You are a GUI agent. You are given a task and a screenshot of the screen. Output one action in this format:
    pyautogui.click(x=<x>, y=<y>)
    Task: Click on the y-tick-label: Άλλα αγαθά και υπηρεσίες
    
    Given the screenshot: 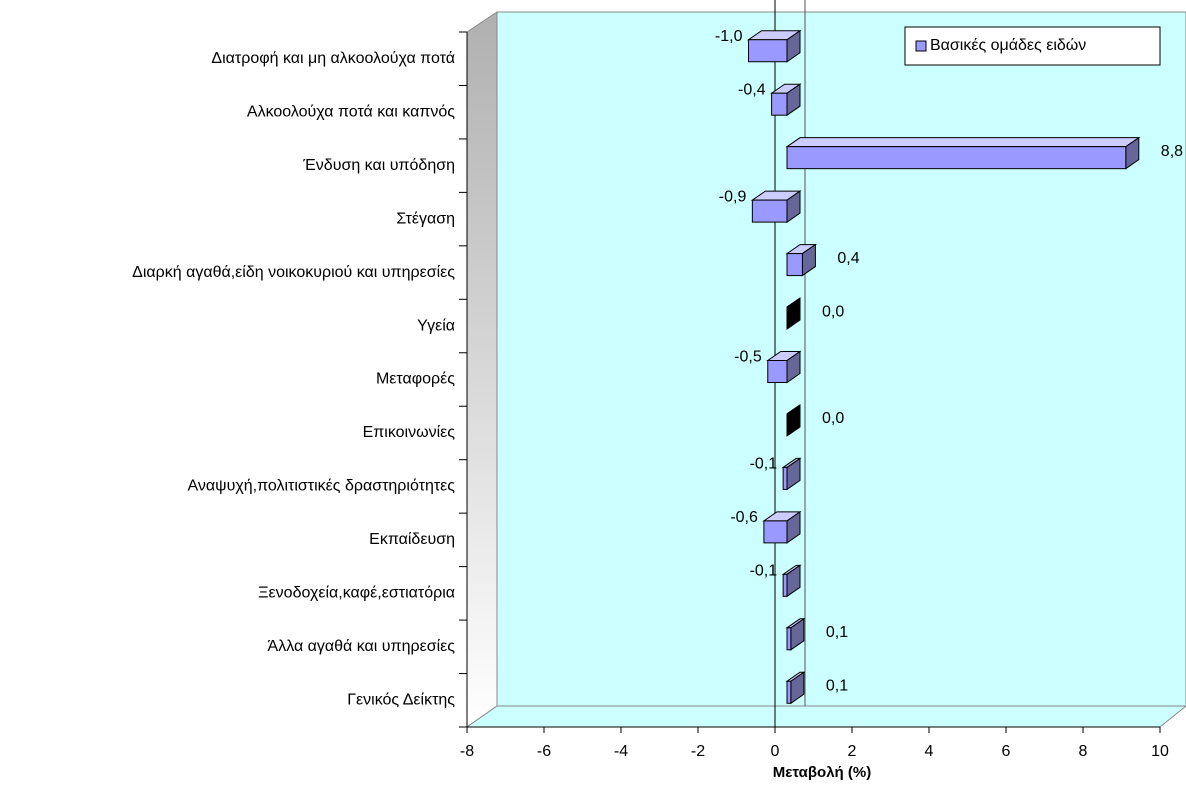 What is the action you would take?
    pyautogui.click(x=362, y=646)
    